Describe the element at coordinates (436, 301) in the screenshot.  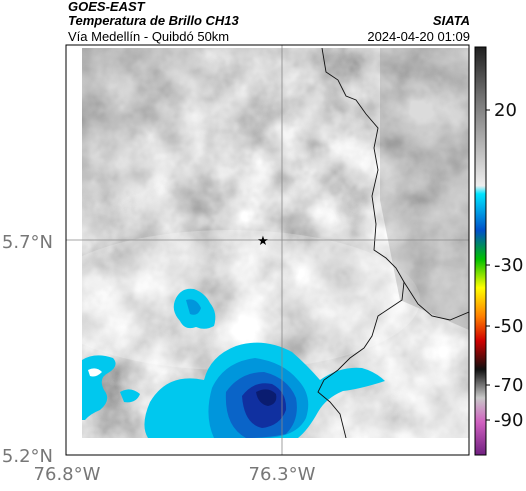
I see `border-line-south` at that location.